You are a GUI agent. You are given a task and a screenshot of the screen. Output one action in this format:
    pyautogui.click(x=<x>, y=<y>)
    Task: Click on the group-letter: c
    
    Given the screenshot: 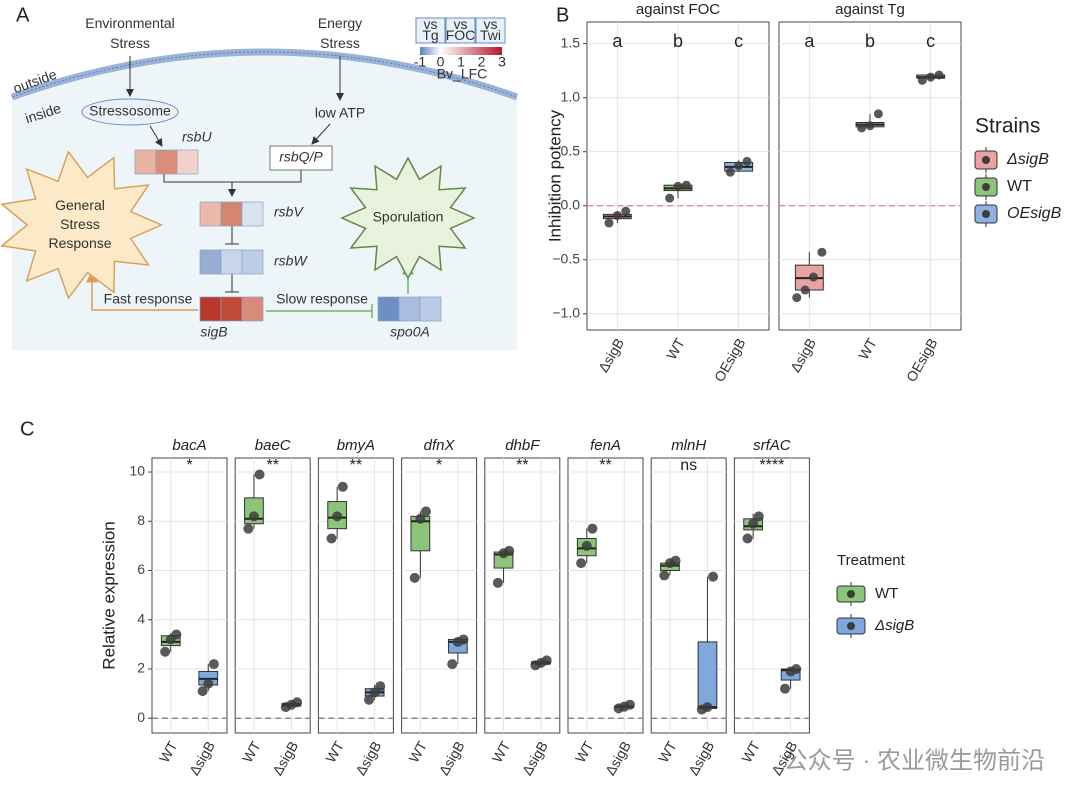 What is the action you would take?
    pyautogui.click(x=930, y=41)
    